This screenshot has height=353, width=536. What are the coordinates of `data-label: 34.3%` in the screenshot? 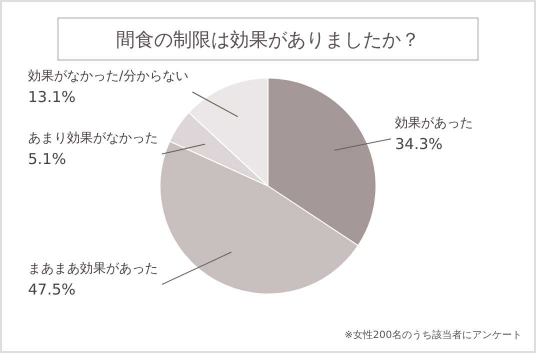 It's located at (419, 143).